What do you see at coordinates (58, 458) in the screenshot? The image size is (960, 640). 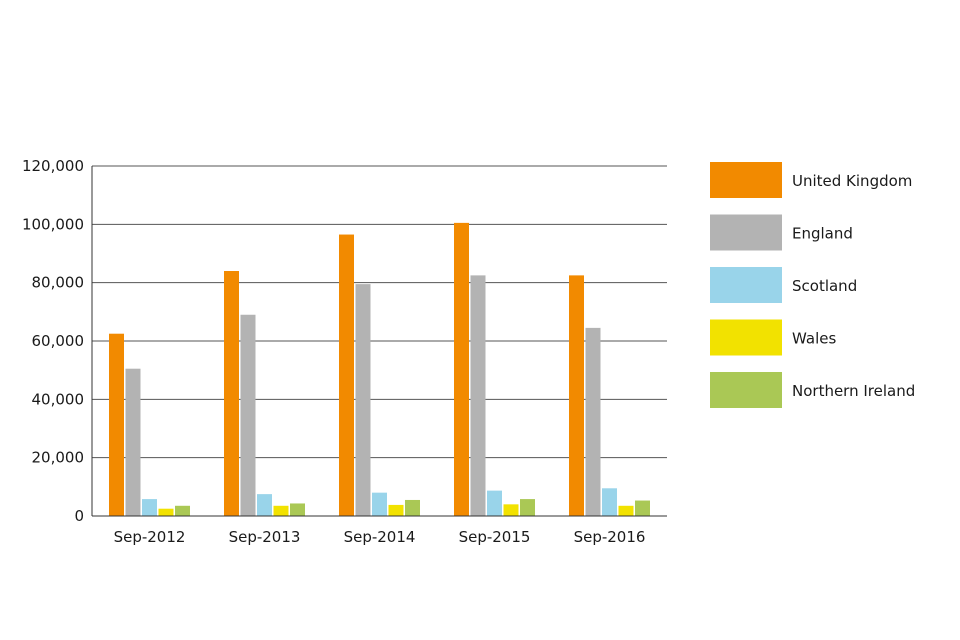 I see `y-tick-label-1: 20,000` at bounding box center [58, 458].